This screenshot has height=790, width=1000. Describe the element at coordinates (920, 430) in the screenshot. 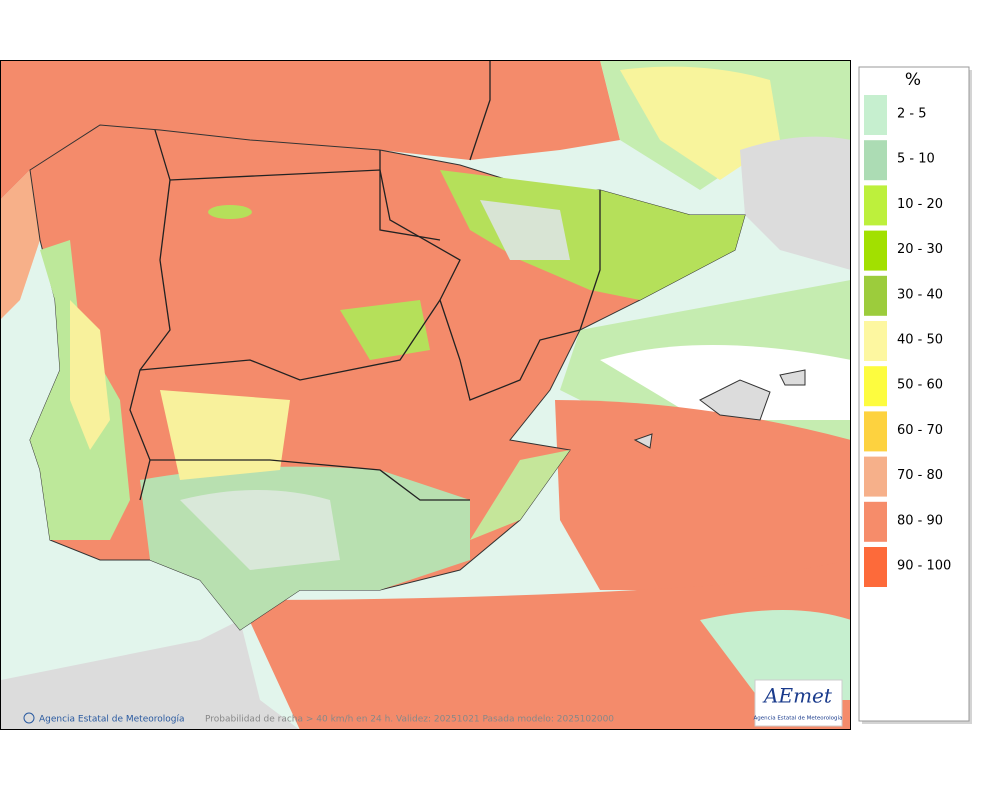

I see `legend-label: 60 - 70` at that location.